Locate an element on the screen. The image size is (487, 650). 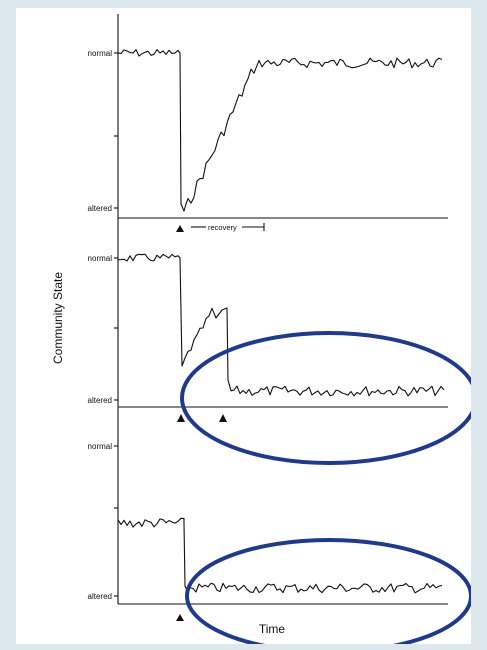
y-axis-label: Community State is located at coordinates (58, 318).